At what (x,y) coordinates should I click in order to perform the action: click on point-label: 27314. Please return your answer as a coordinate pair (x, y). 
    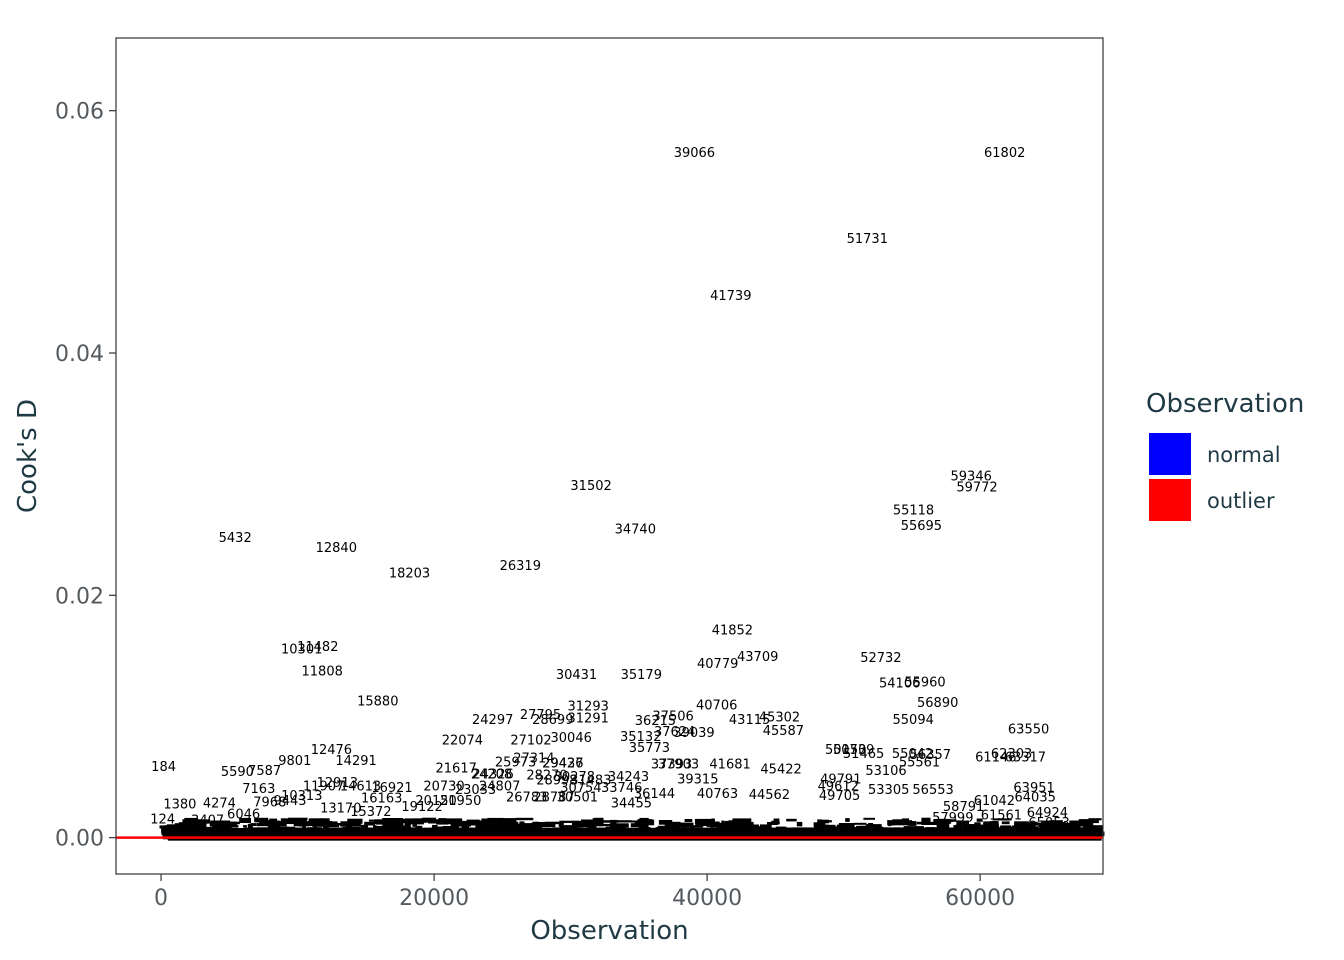
    Looking at the image, I should click on (533, 759).